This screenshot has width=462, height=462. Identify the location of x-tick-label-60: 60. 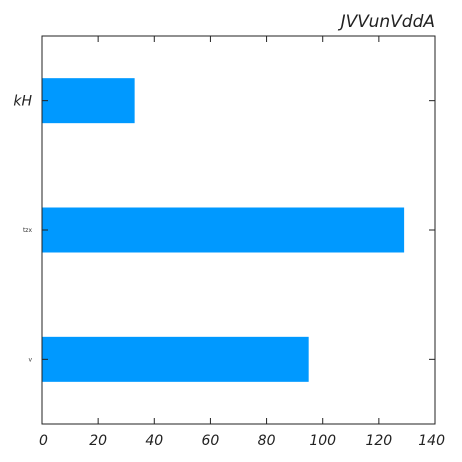
(211, 441).